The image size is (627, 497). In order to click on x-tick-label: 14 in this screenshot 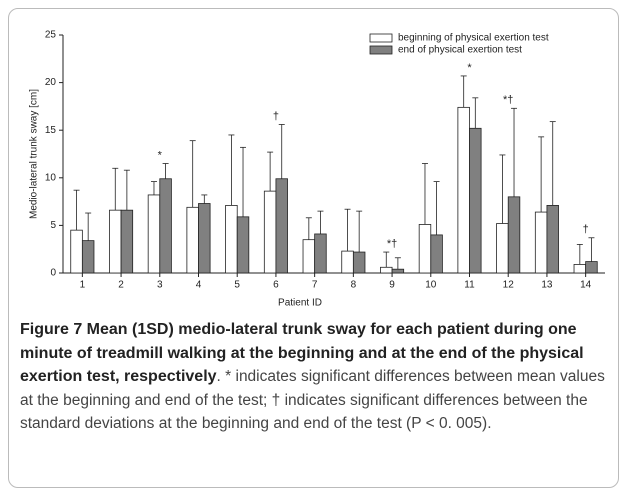, I will do `click(586, 285)`.